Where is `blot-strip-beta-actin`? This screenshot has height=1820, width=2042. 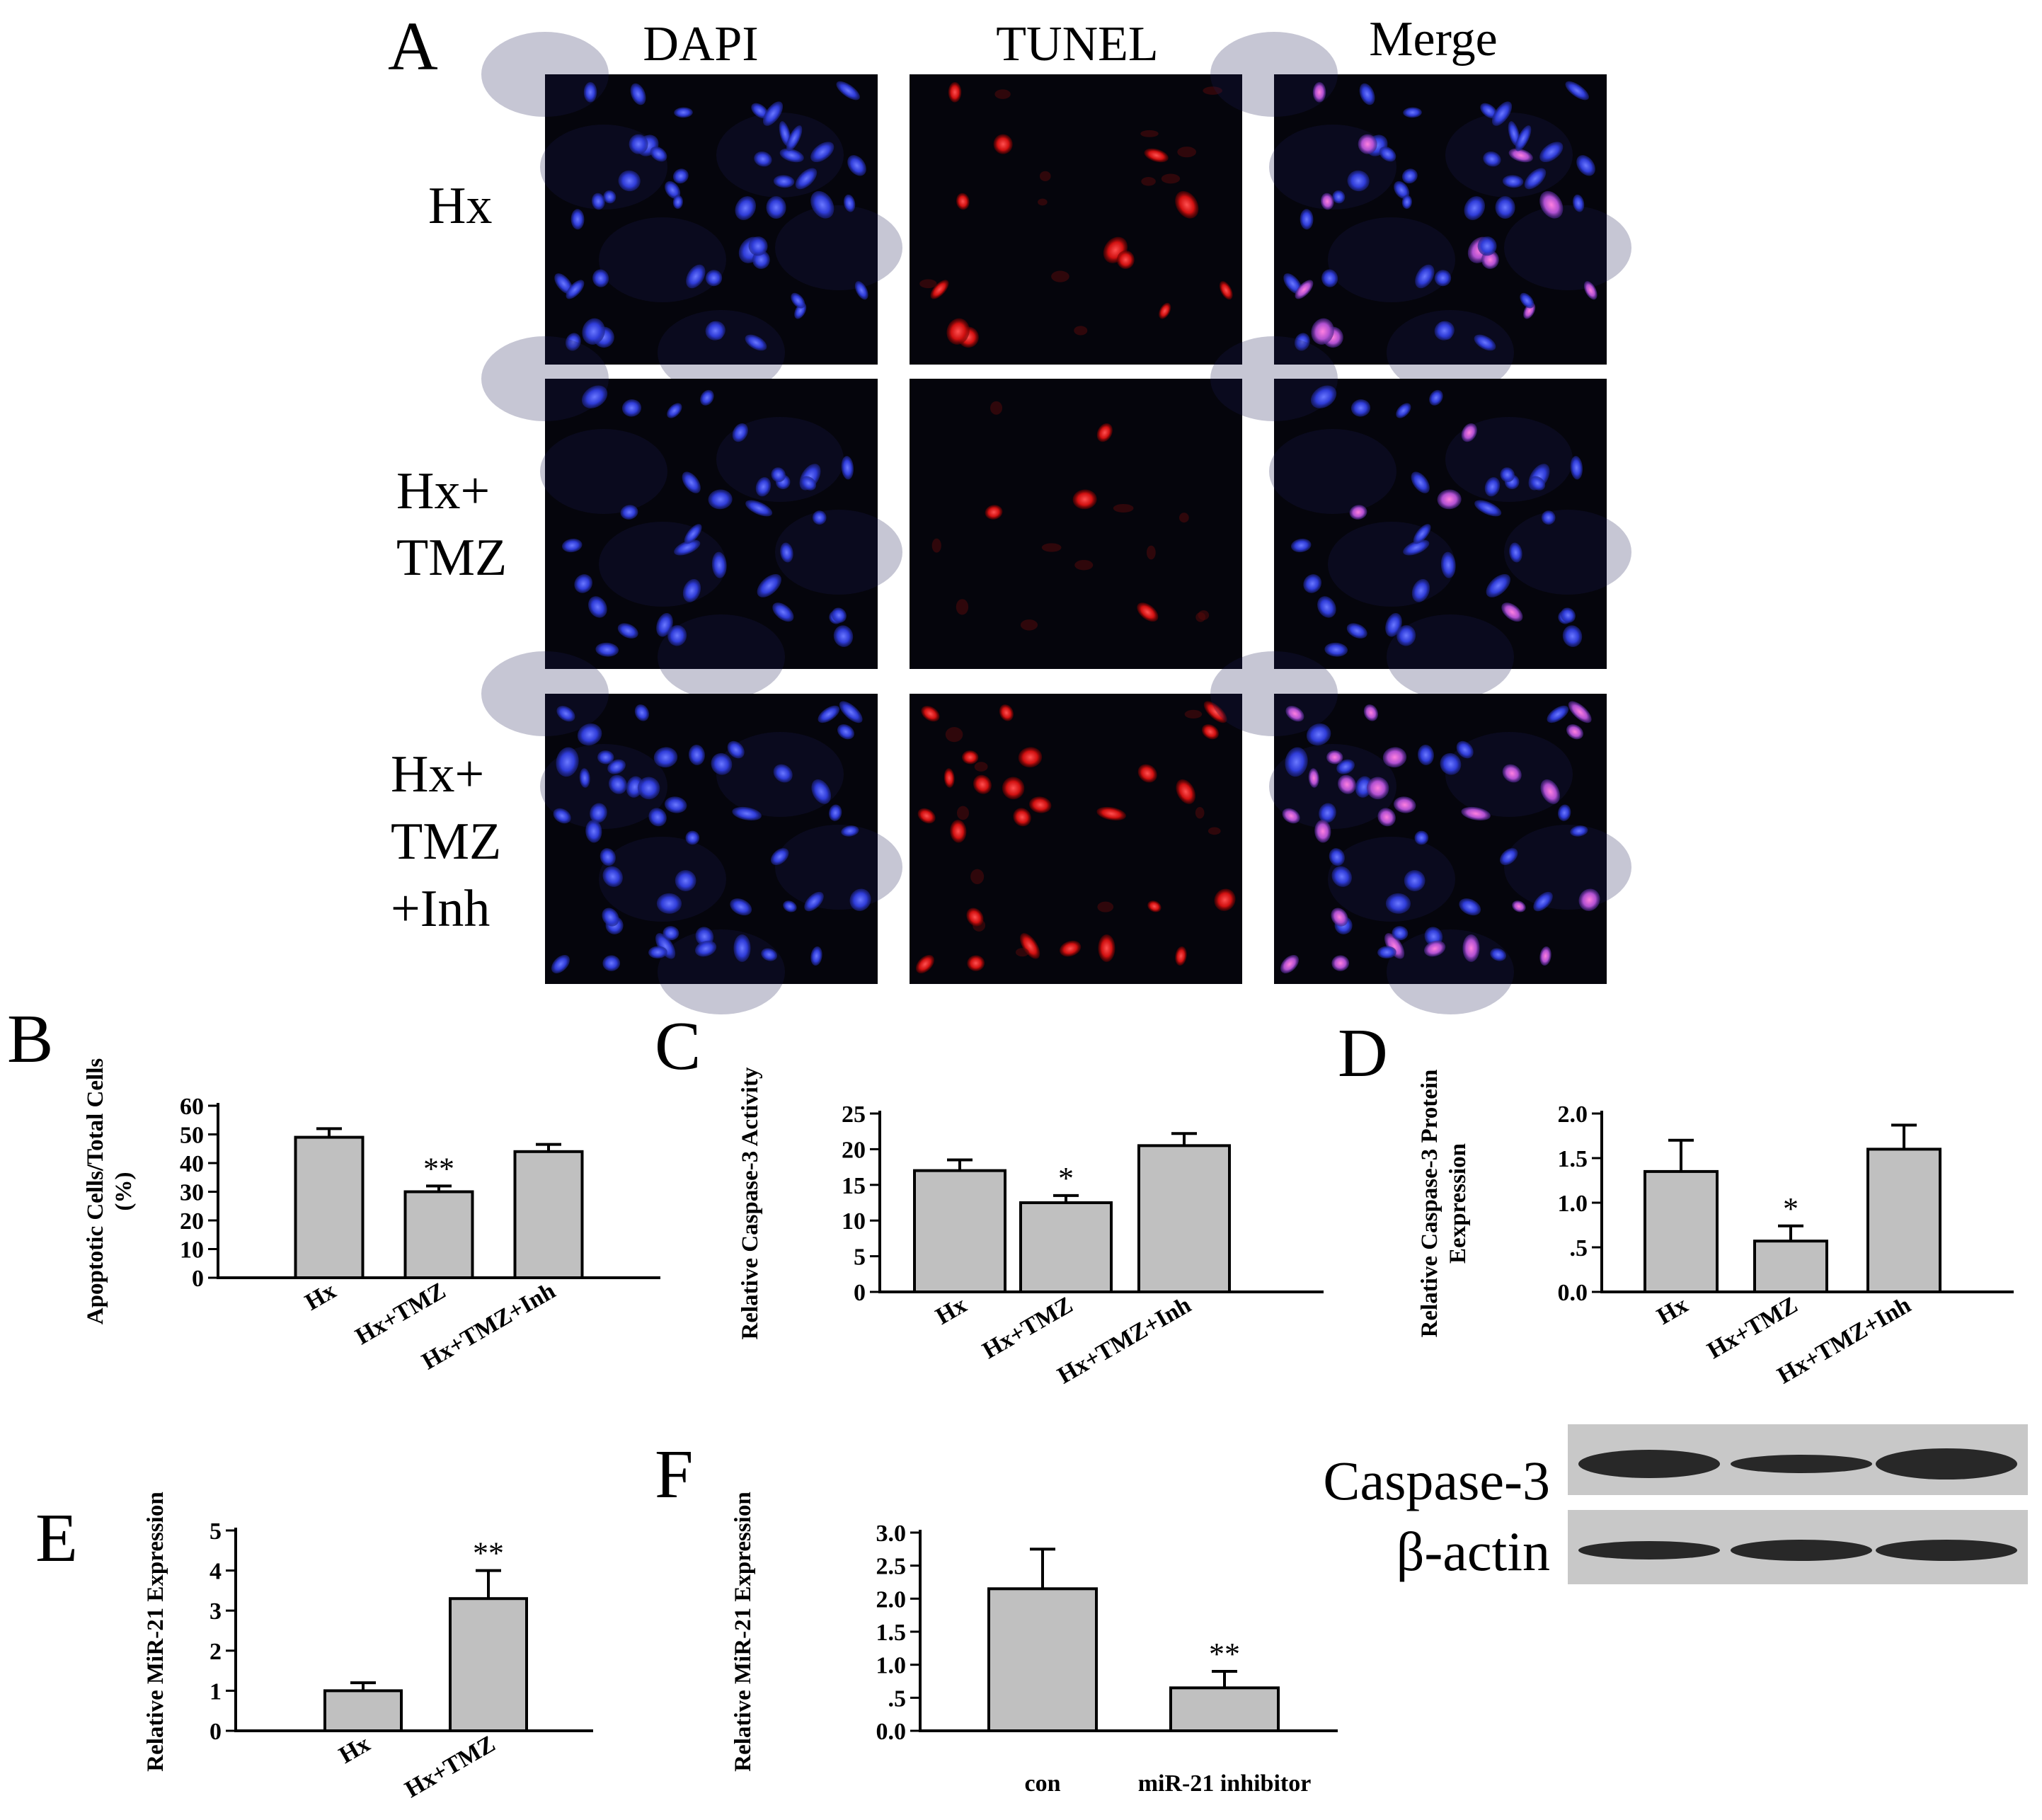
blot-strip-beta-actin is located at coordinates (1798, 1547).